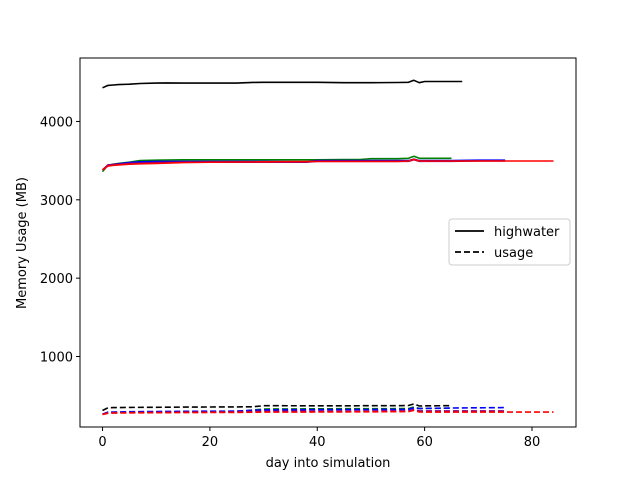 Image resolution: width=640 pixels, height=480 pixels. I want to click on series-line-highwater-red, so click(328, 164).